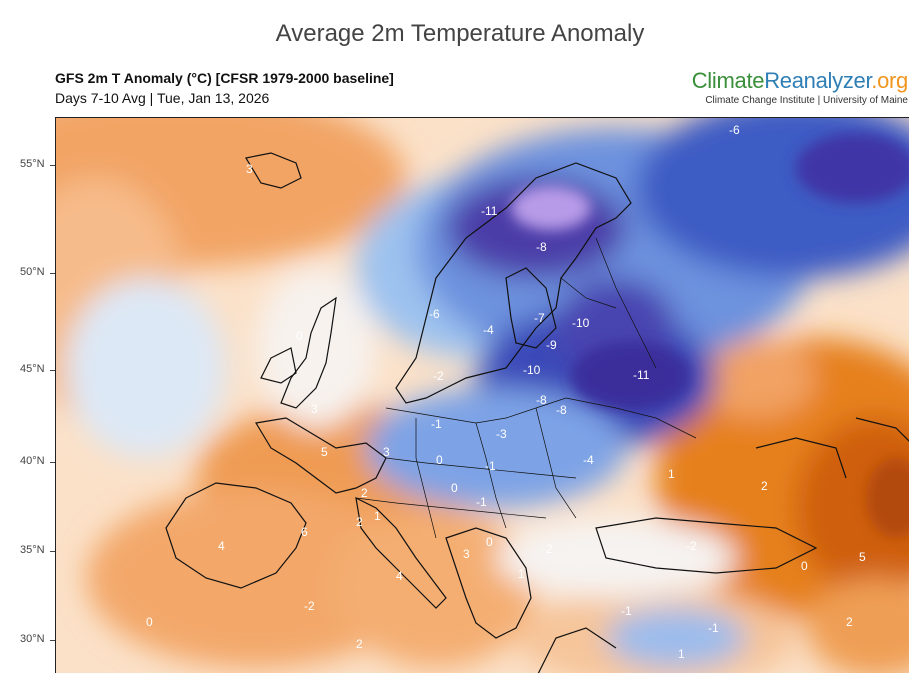 Image resolution: width=920 pixels, height=673 pixels. What do you see at coordinates (551, 345) in the screenshot?
I see `anomaly-label: -9` at bounding box center [551, 345].